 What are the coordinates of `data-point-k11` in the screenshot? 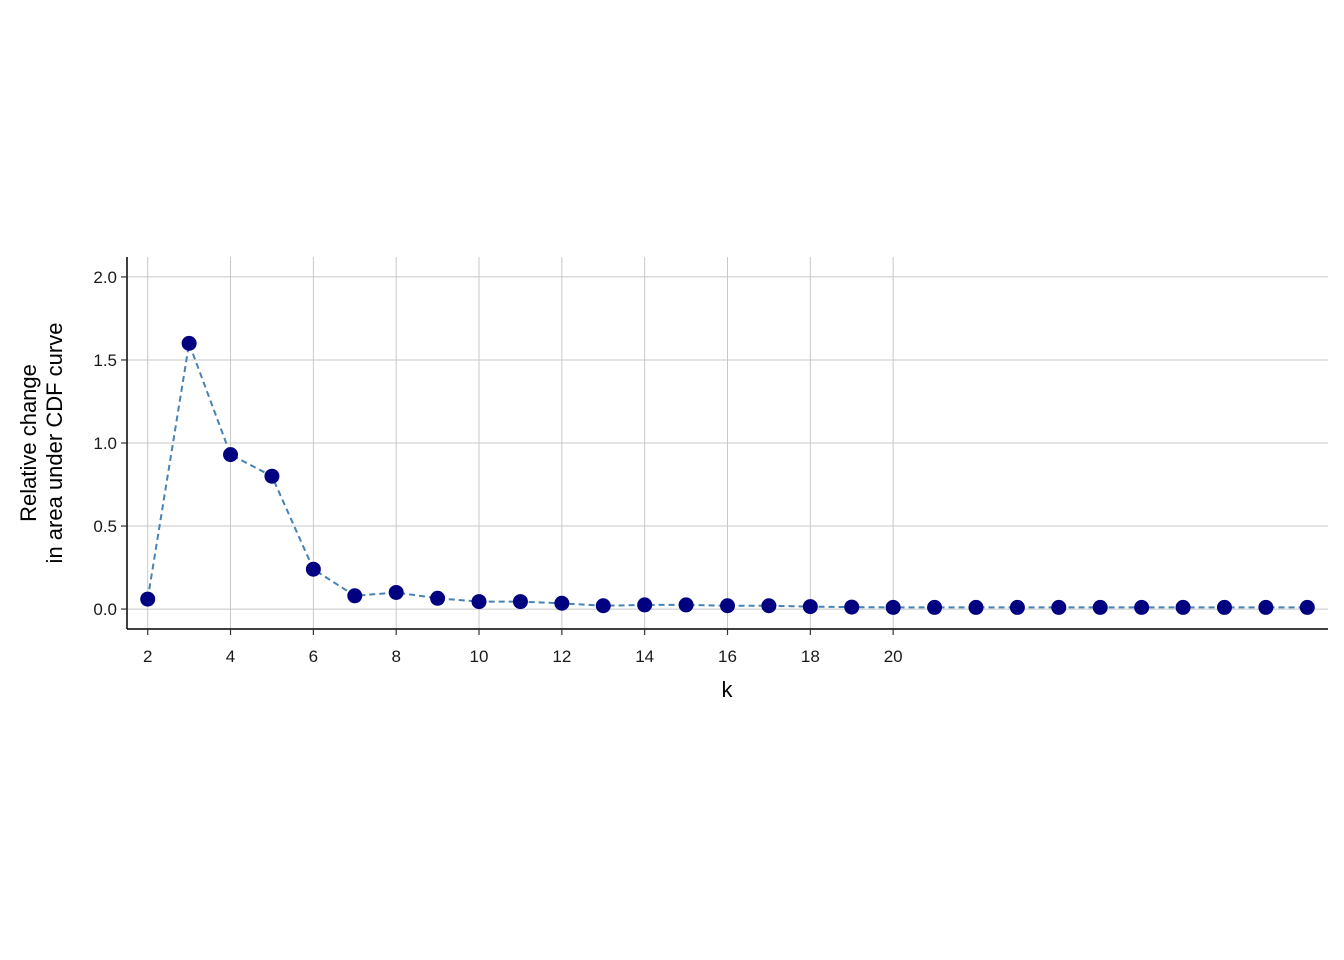 It's located at (520, 602).